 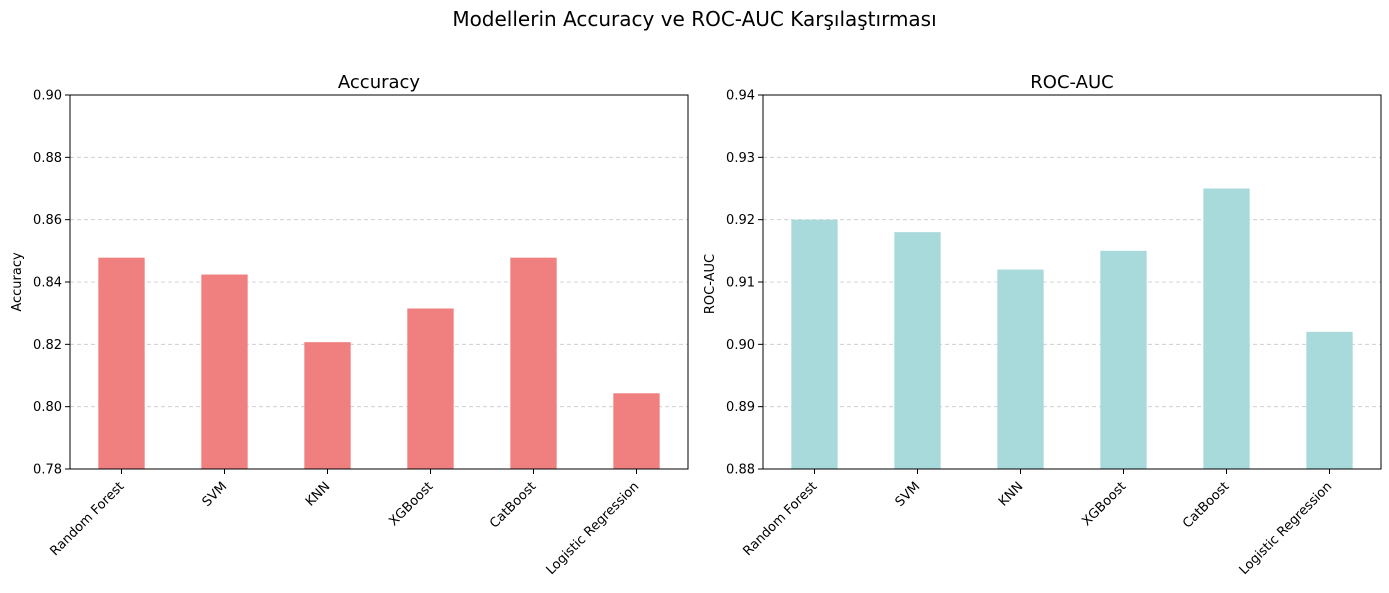 I want to click on y-tick-label: 0.86, so click(x=47, y=220).